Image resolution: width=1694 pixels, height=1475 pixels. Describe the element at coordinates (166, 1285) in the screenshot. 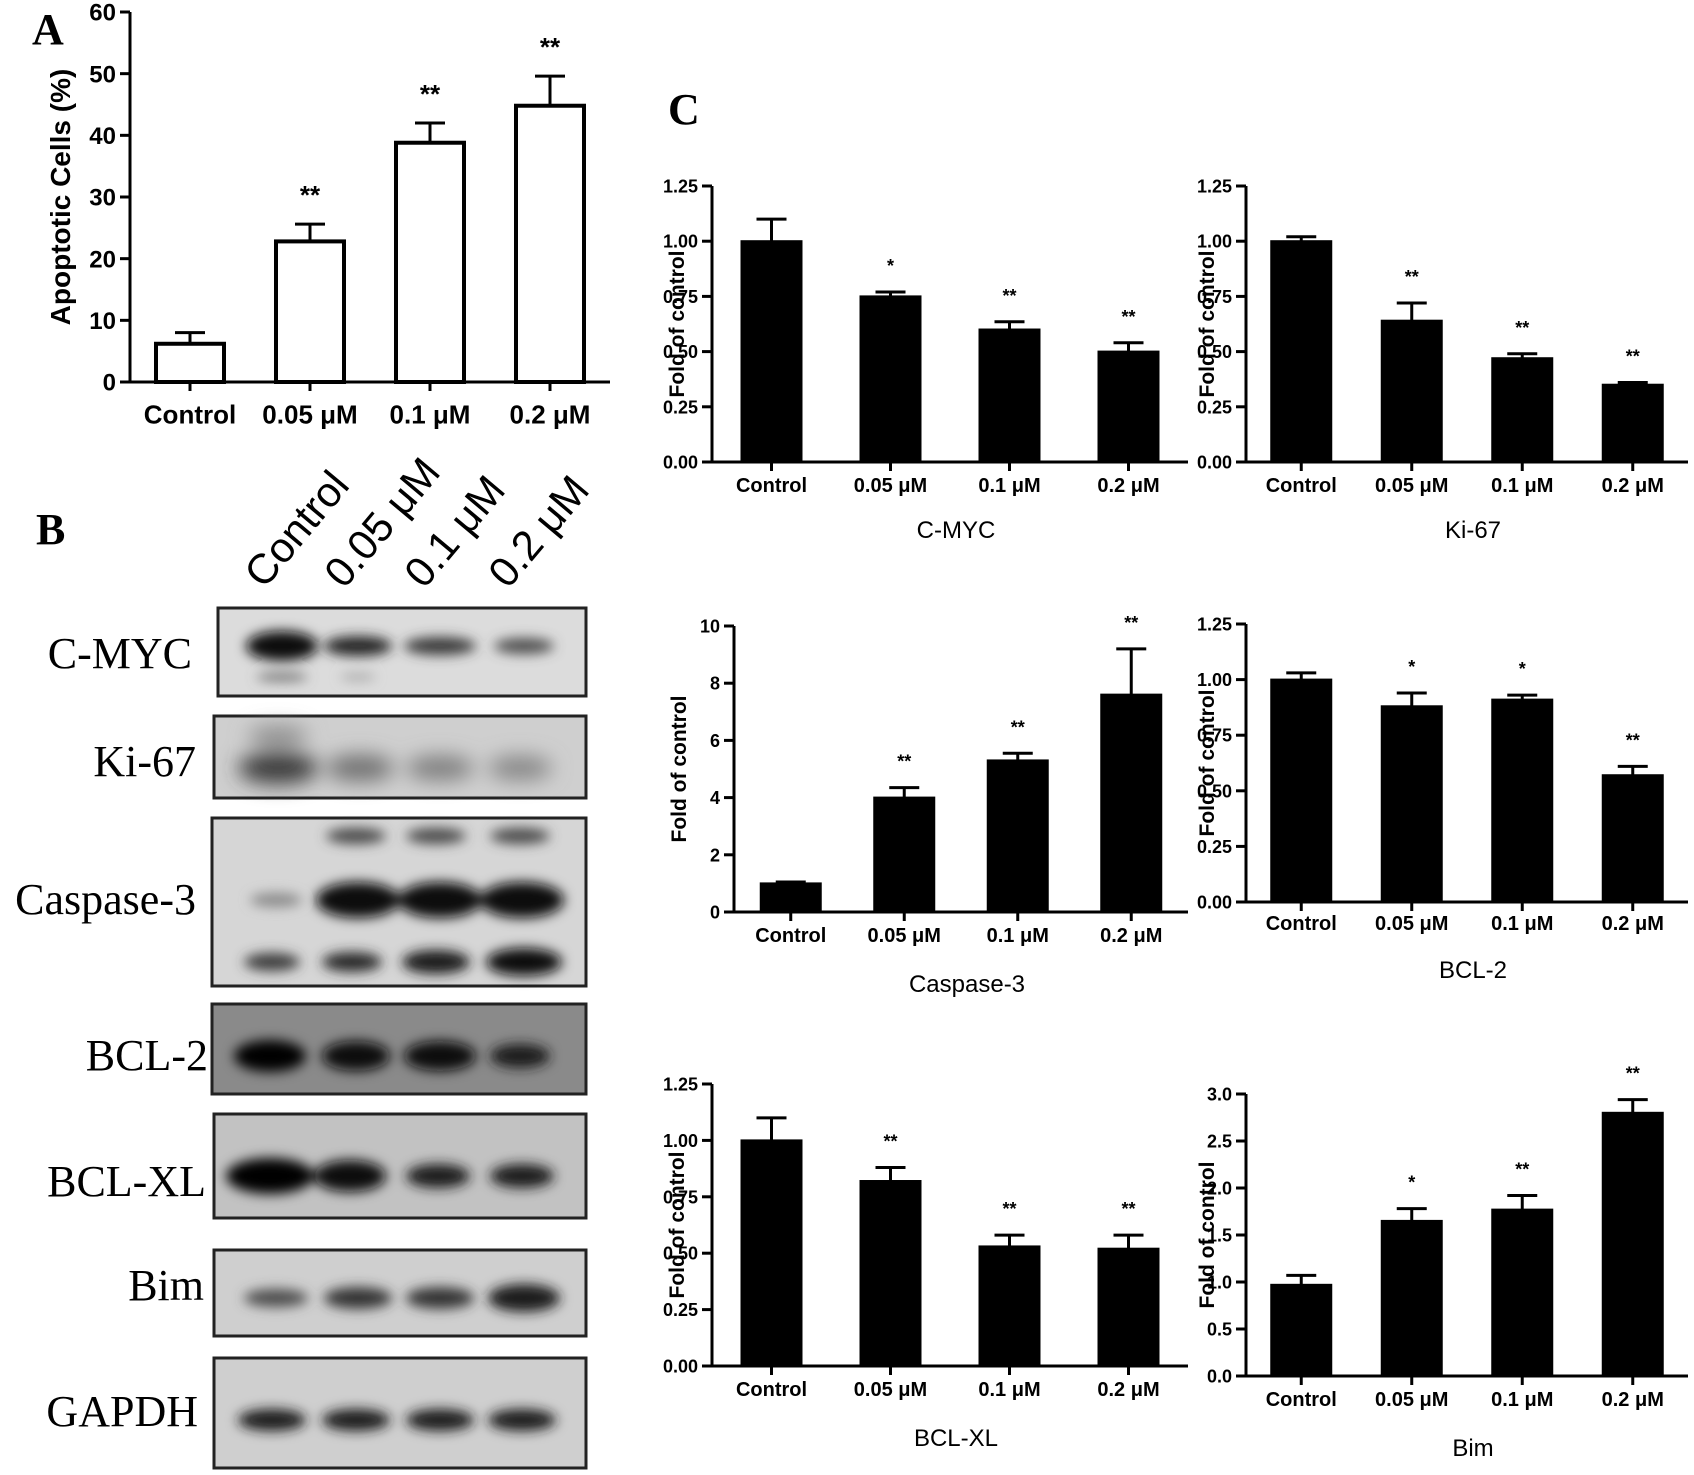

I see `blot-label-bim: Bim` at that location.